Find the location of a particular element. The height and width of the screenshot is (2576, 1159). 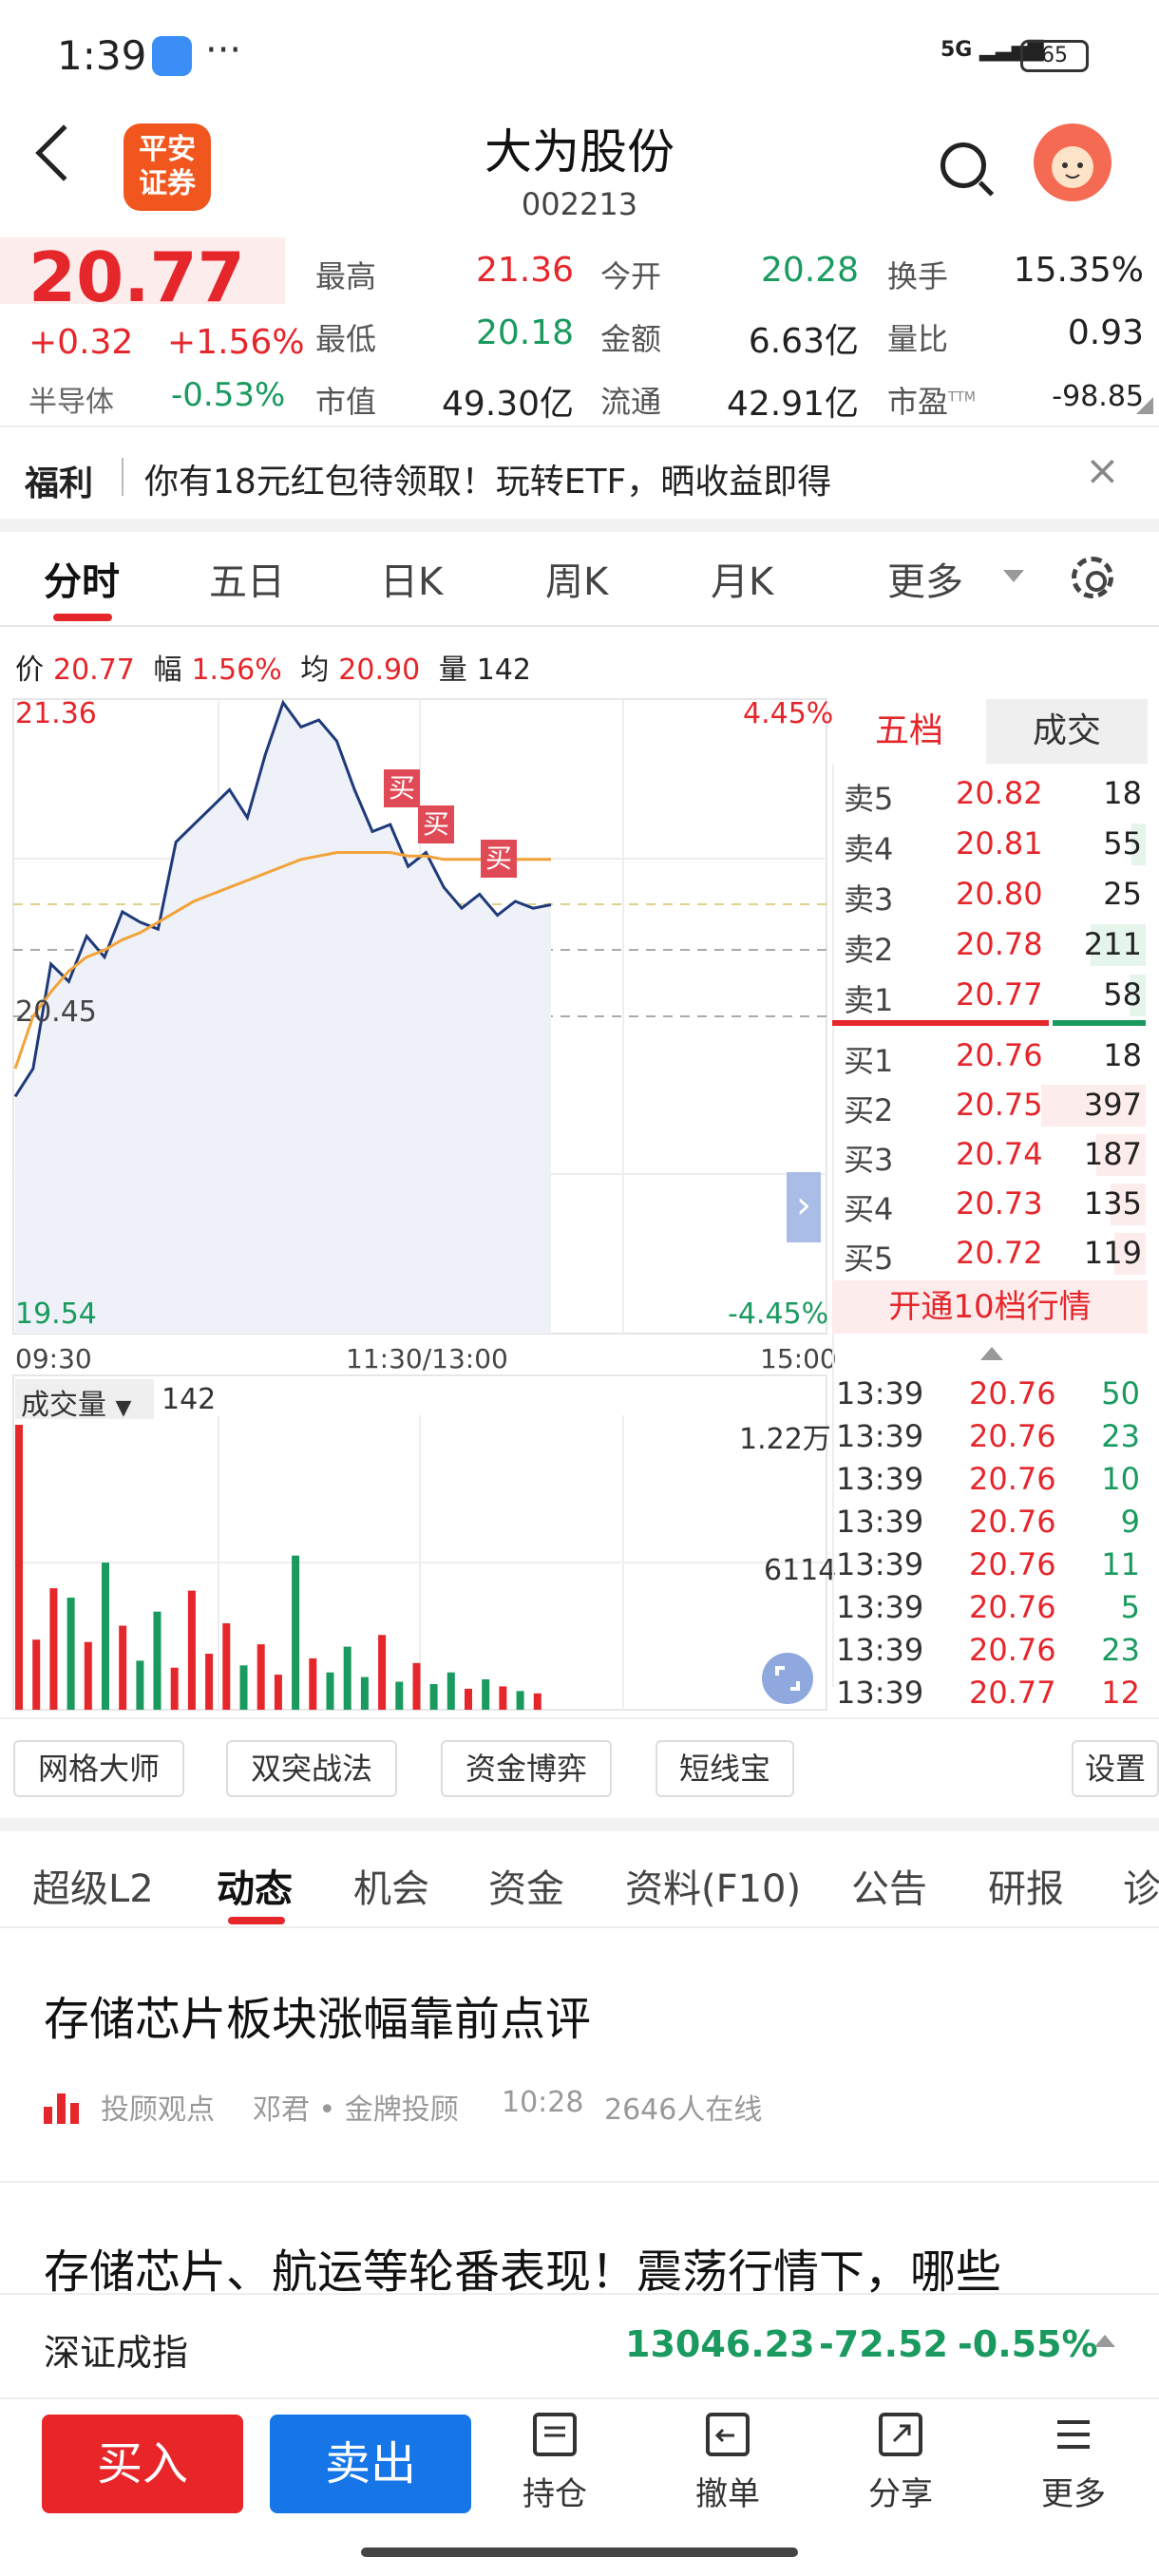

volume-selector: 成交量 ▼ is located at coordinates (84, 1400).